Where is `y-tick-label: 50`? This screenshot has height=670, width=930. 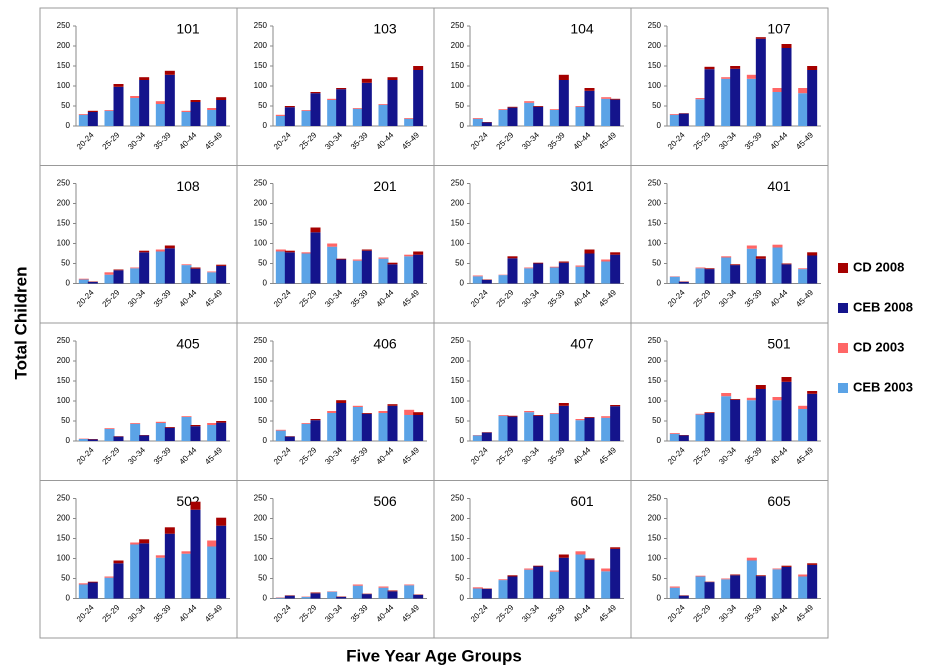
y-tick-label: 50 is located at coordinates (656, 420).